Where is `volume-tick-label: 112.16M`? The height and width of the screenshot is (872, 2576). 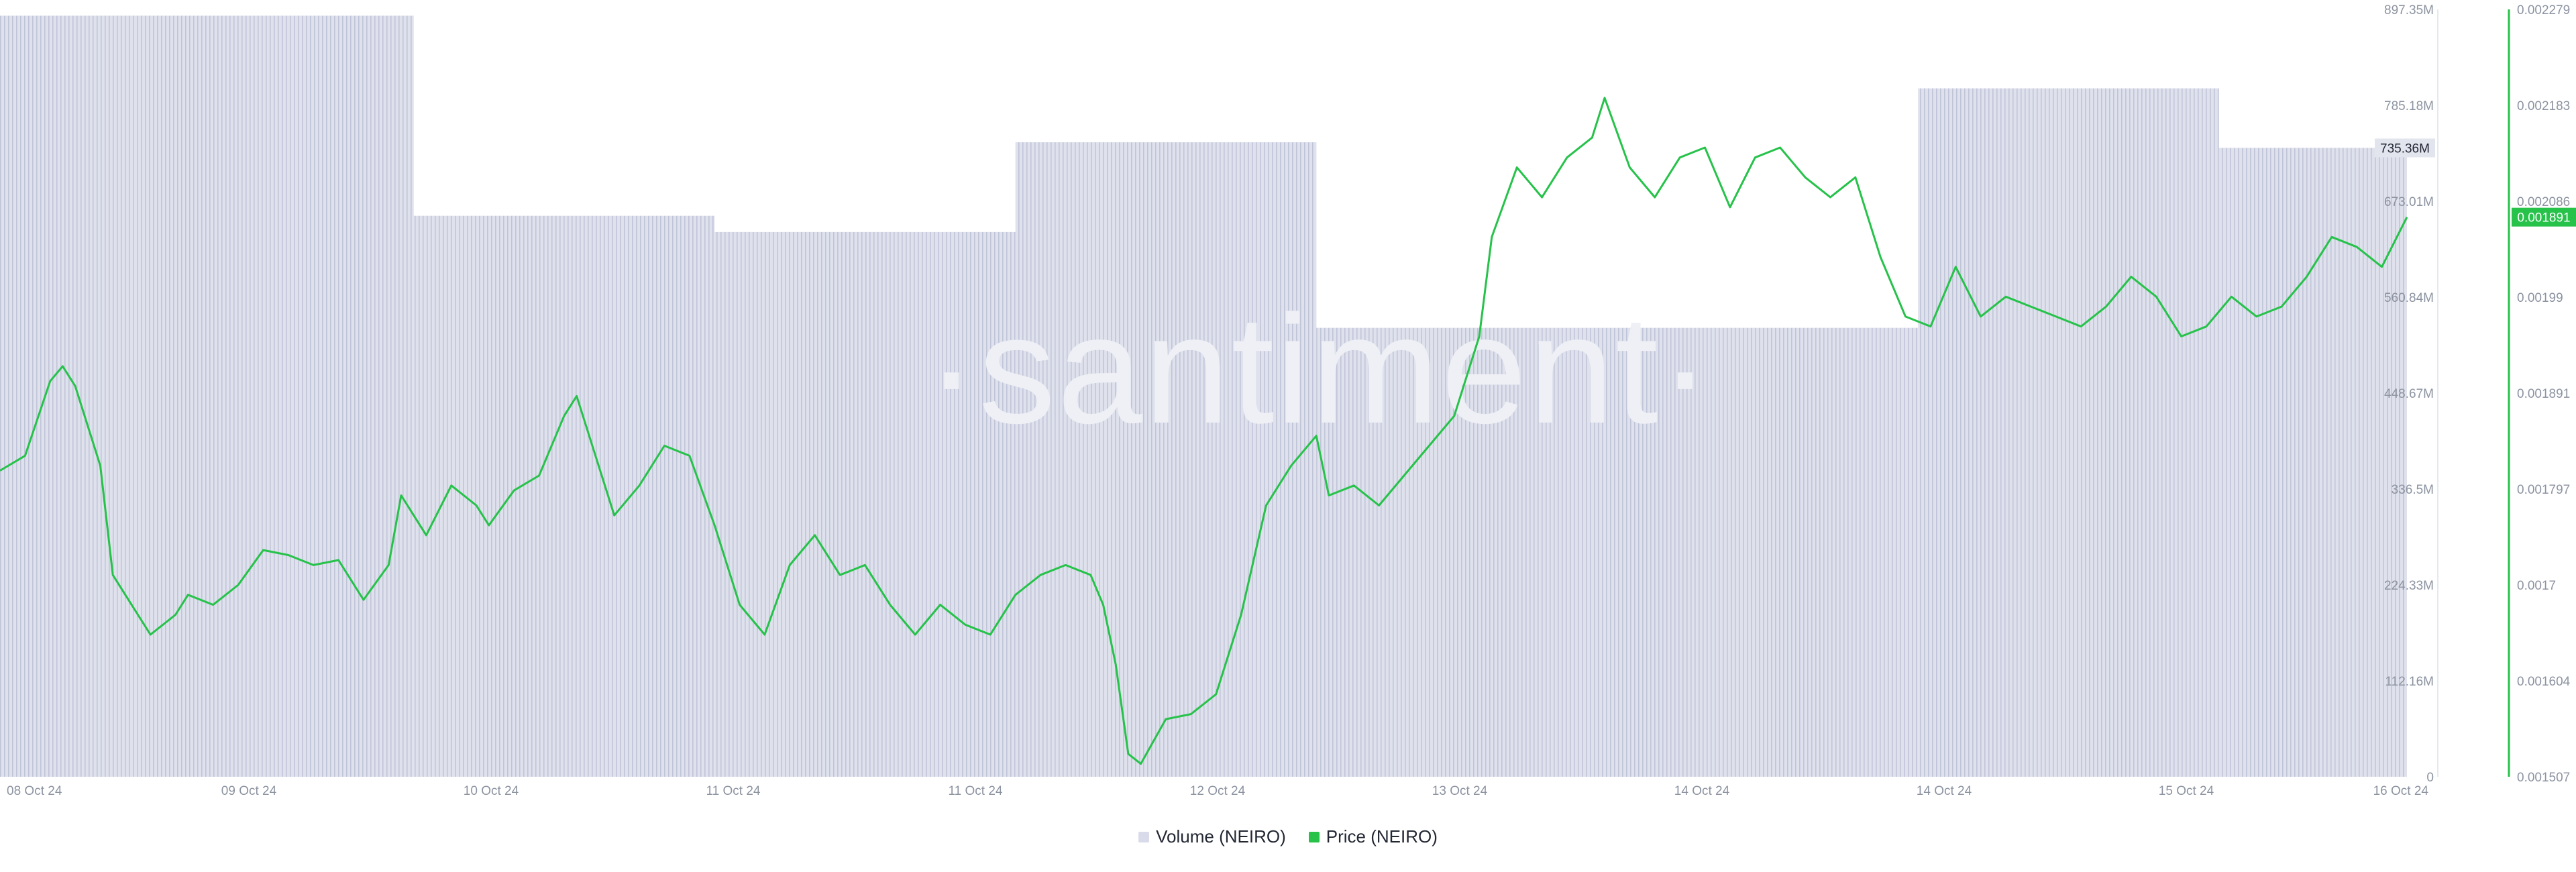
volume-tick-label: 112.16M is located at coordinates (2409, 682).